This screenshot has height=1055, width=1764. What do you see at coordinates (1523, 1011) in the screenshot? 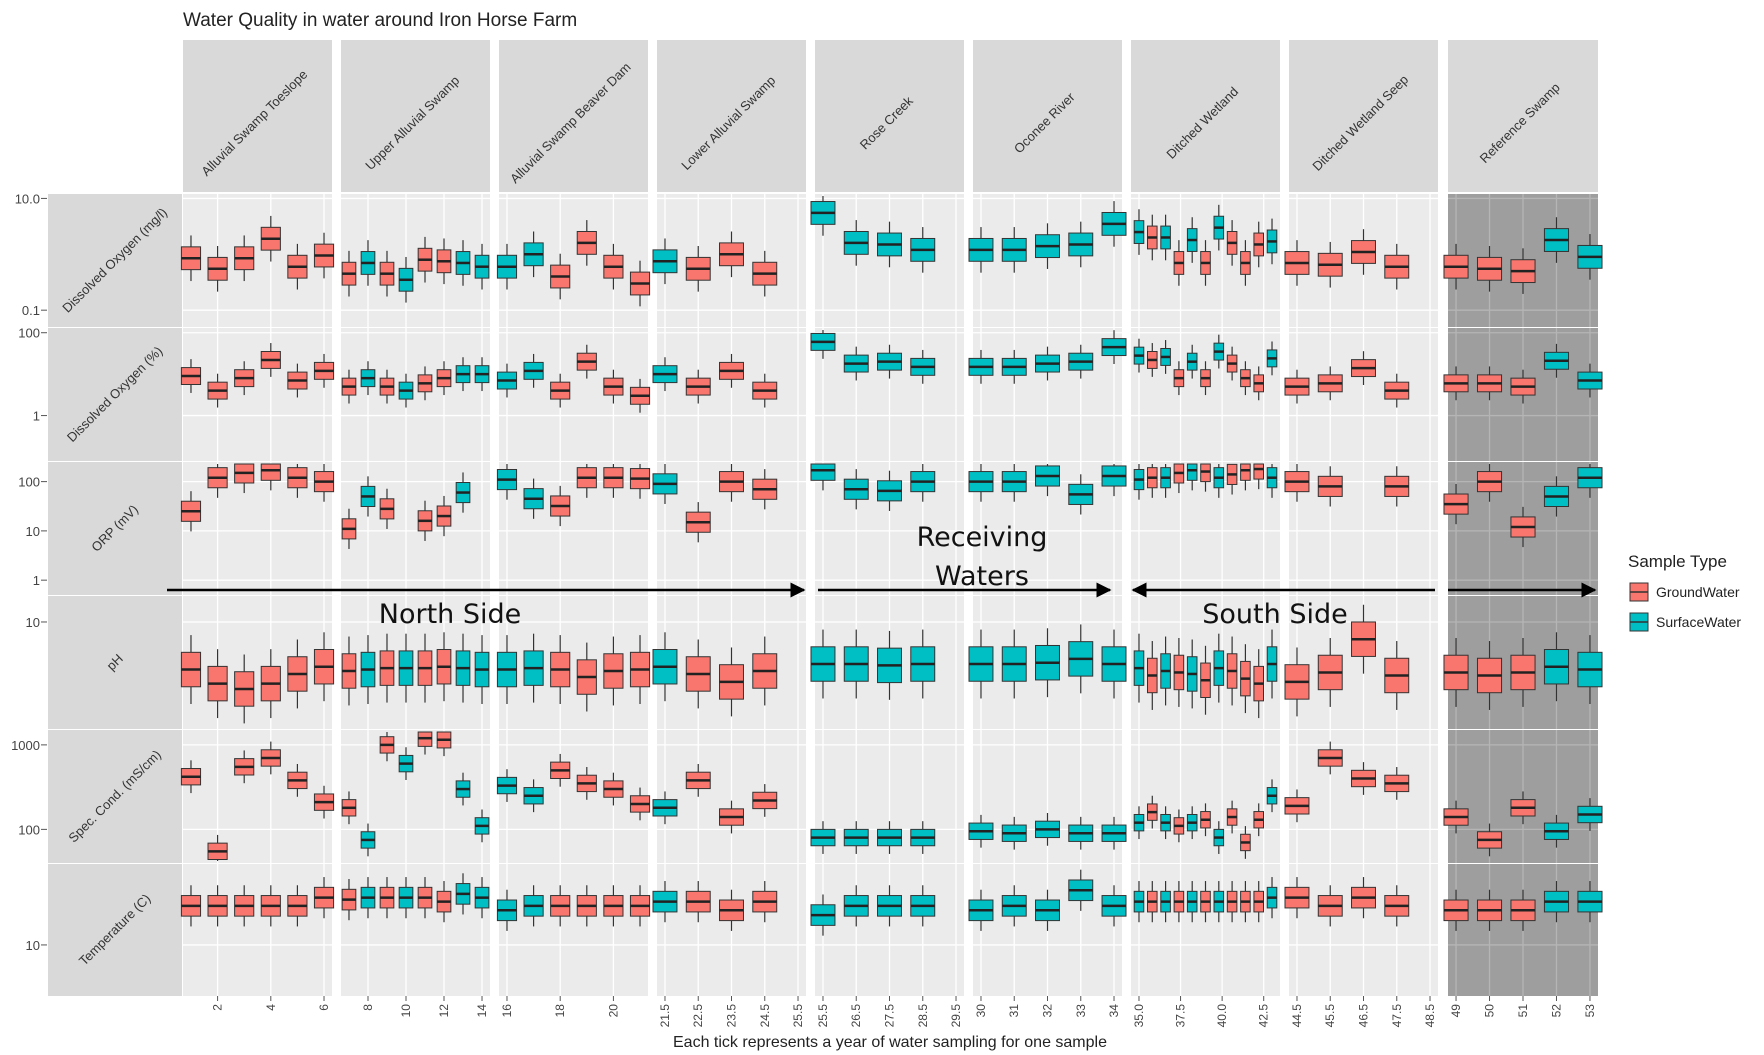
I see `x-tick-label: 51` at bounding box center [1523, 1011].